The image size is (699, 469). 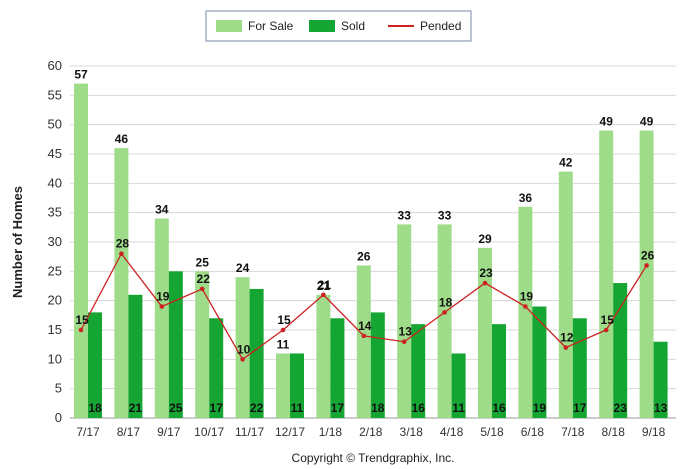 What do you see at coordinates (55, 212) in the screenshot?
I see `y-tick-label: 35` at bounding box center [55, 212].